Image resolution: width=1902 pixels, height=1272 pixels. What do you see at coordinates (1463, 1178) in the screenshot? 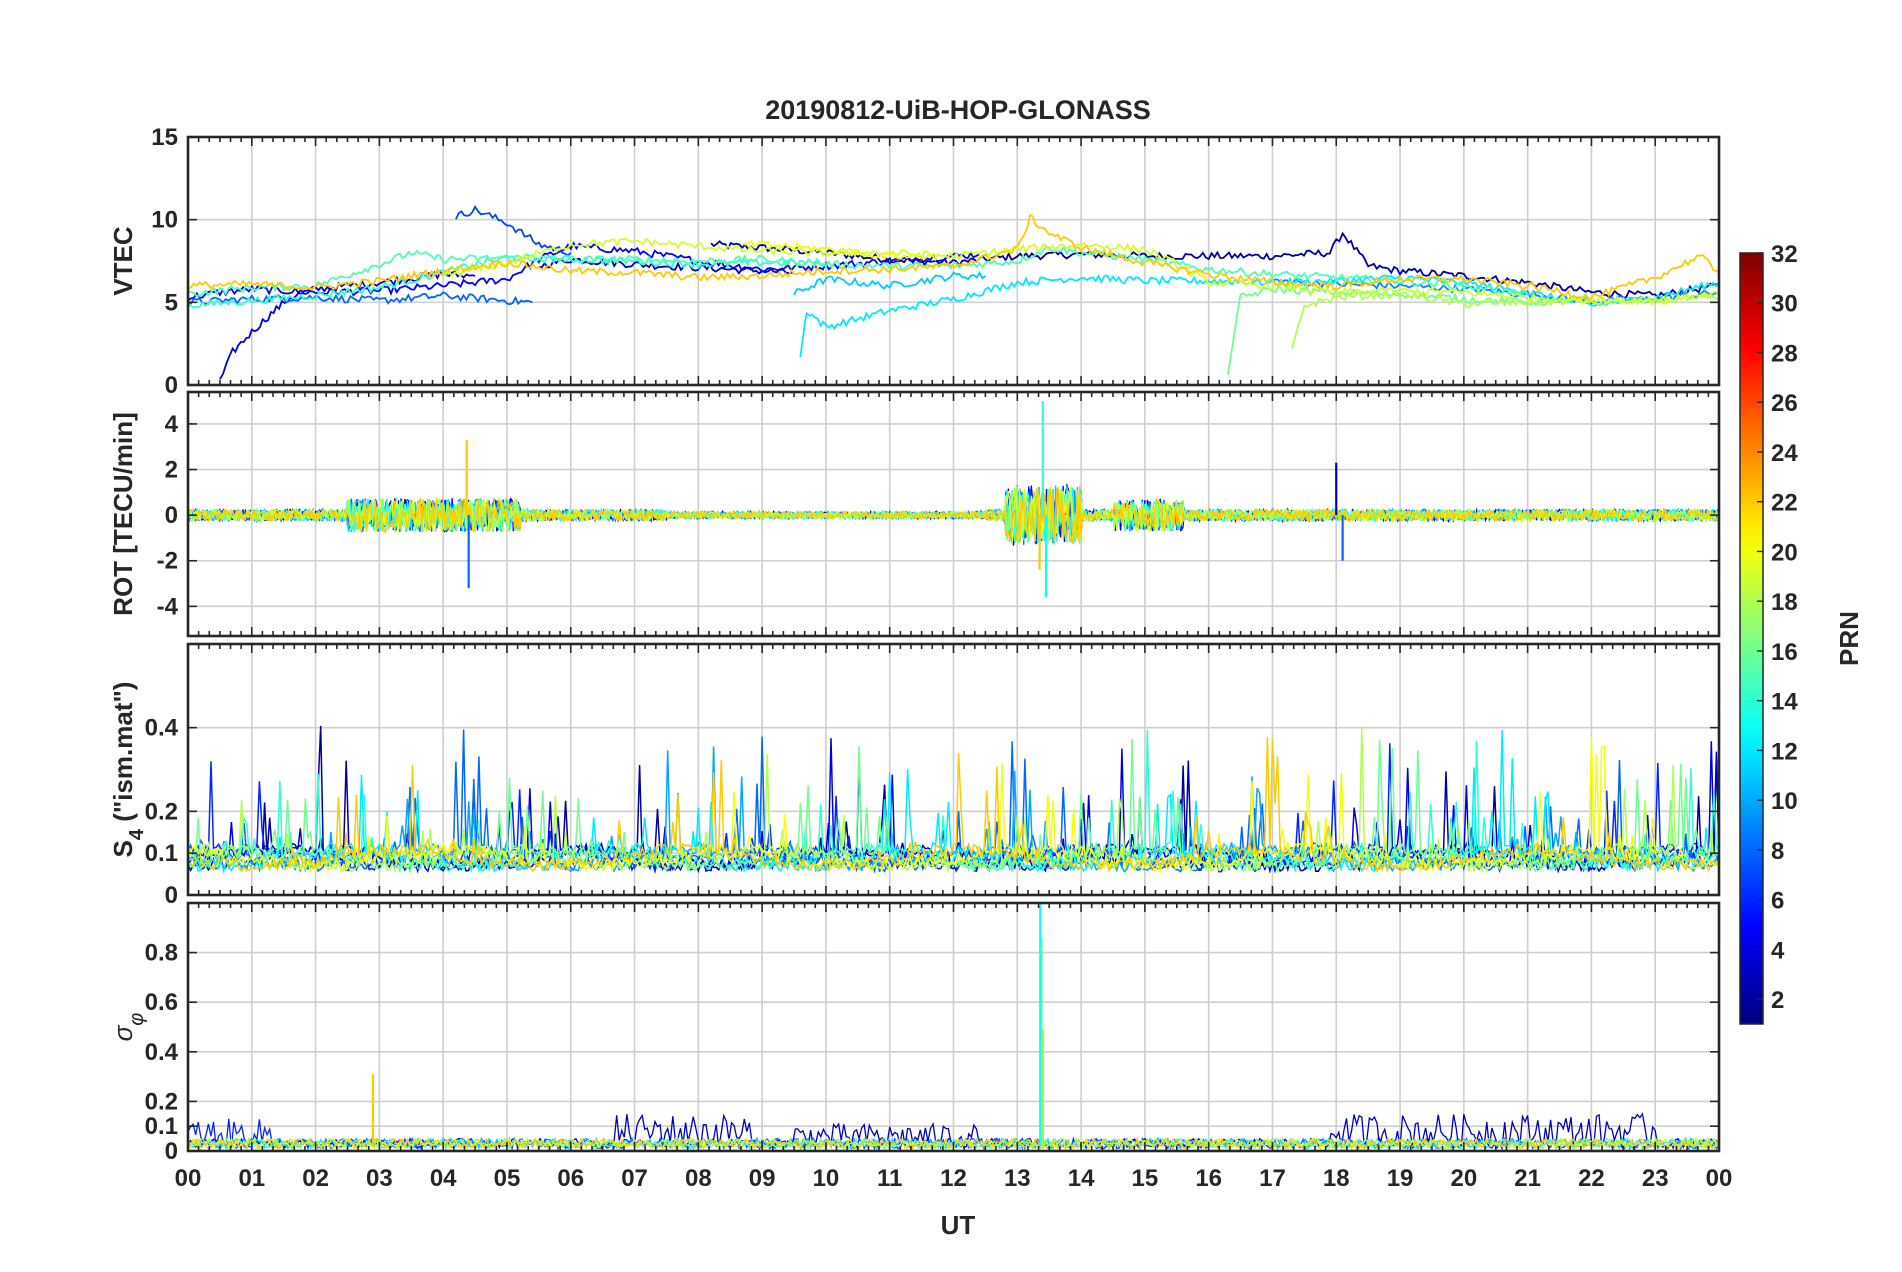
I see `x-tick-label: 20` at bounding box center [1463, 1178].